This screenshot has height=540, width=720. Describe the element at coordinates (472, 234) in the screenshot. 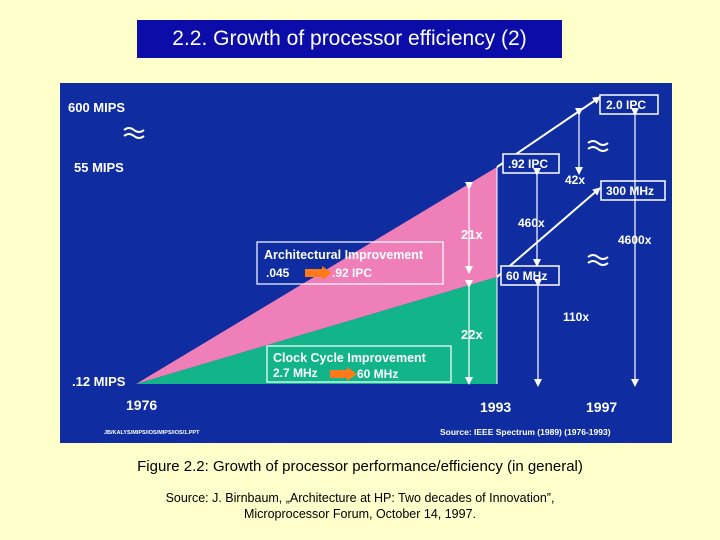

I see `factor-21x: 21x` at that location.